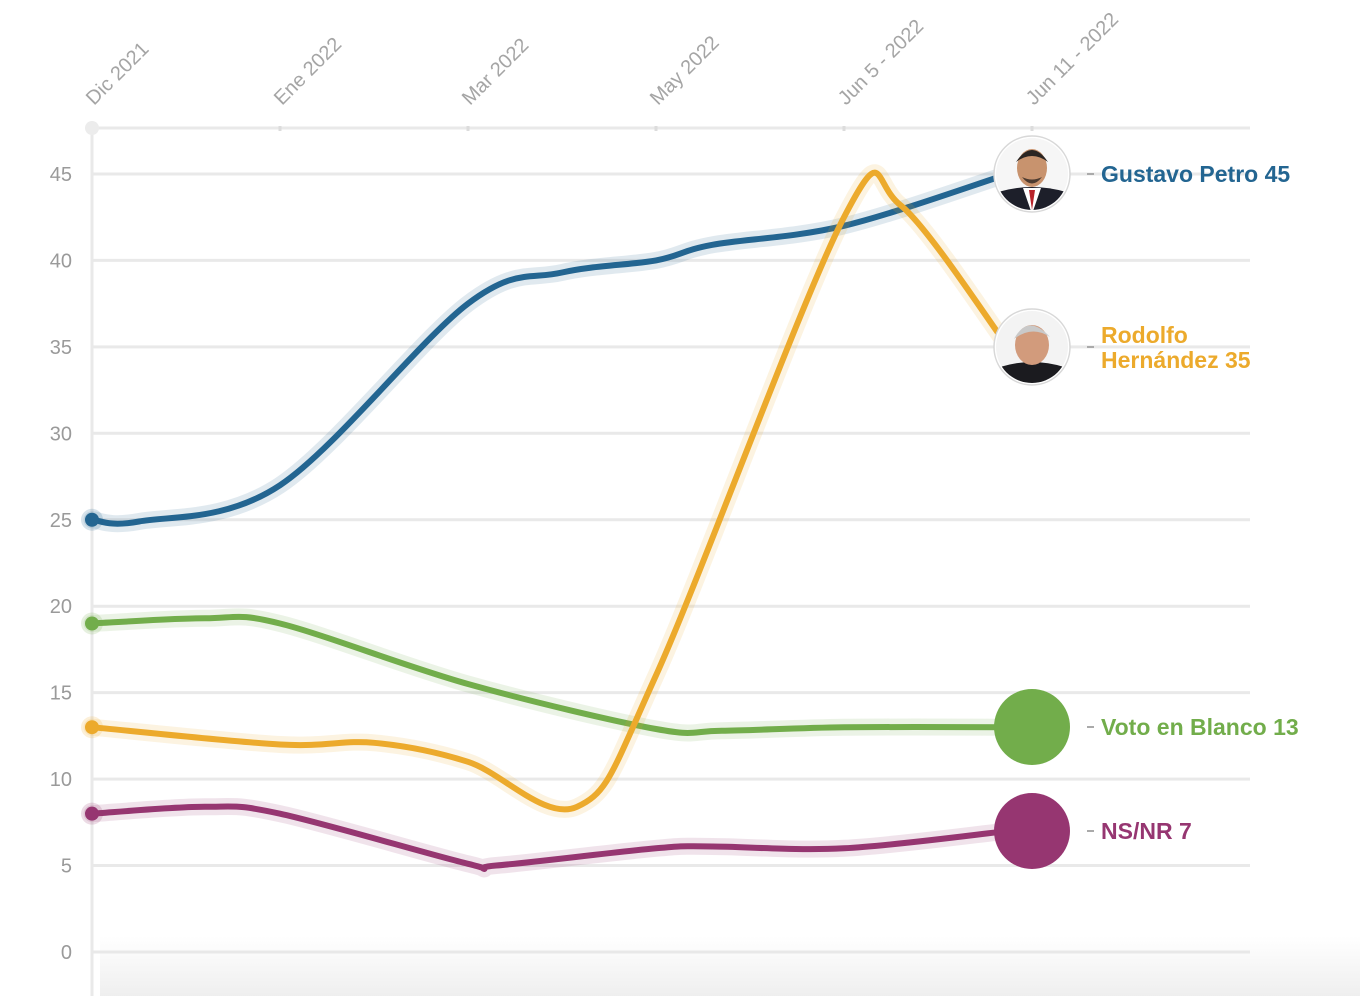 The height and width of the screenshot is (996, 1360). What do you see at coordinates (66, 867) in the screenshot?
I see `y-tick-label-5: 5` at bounding box center [66, 867].